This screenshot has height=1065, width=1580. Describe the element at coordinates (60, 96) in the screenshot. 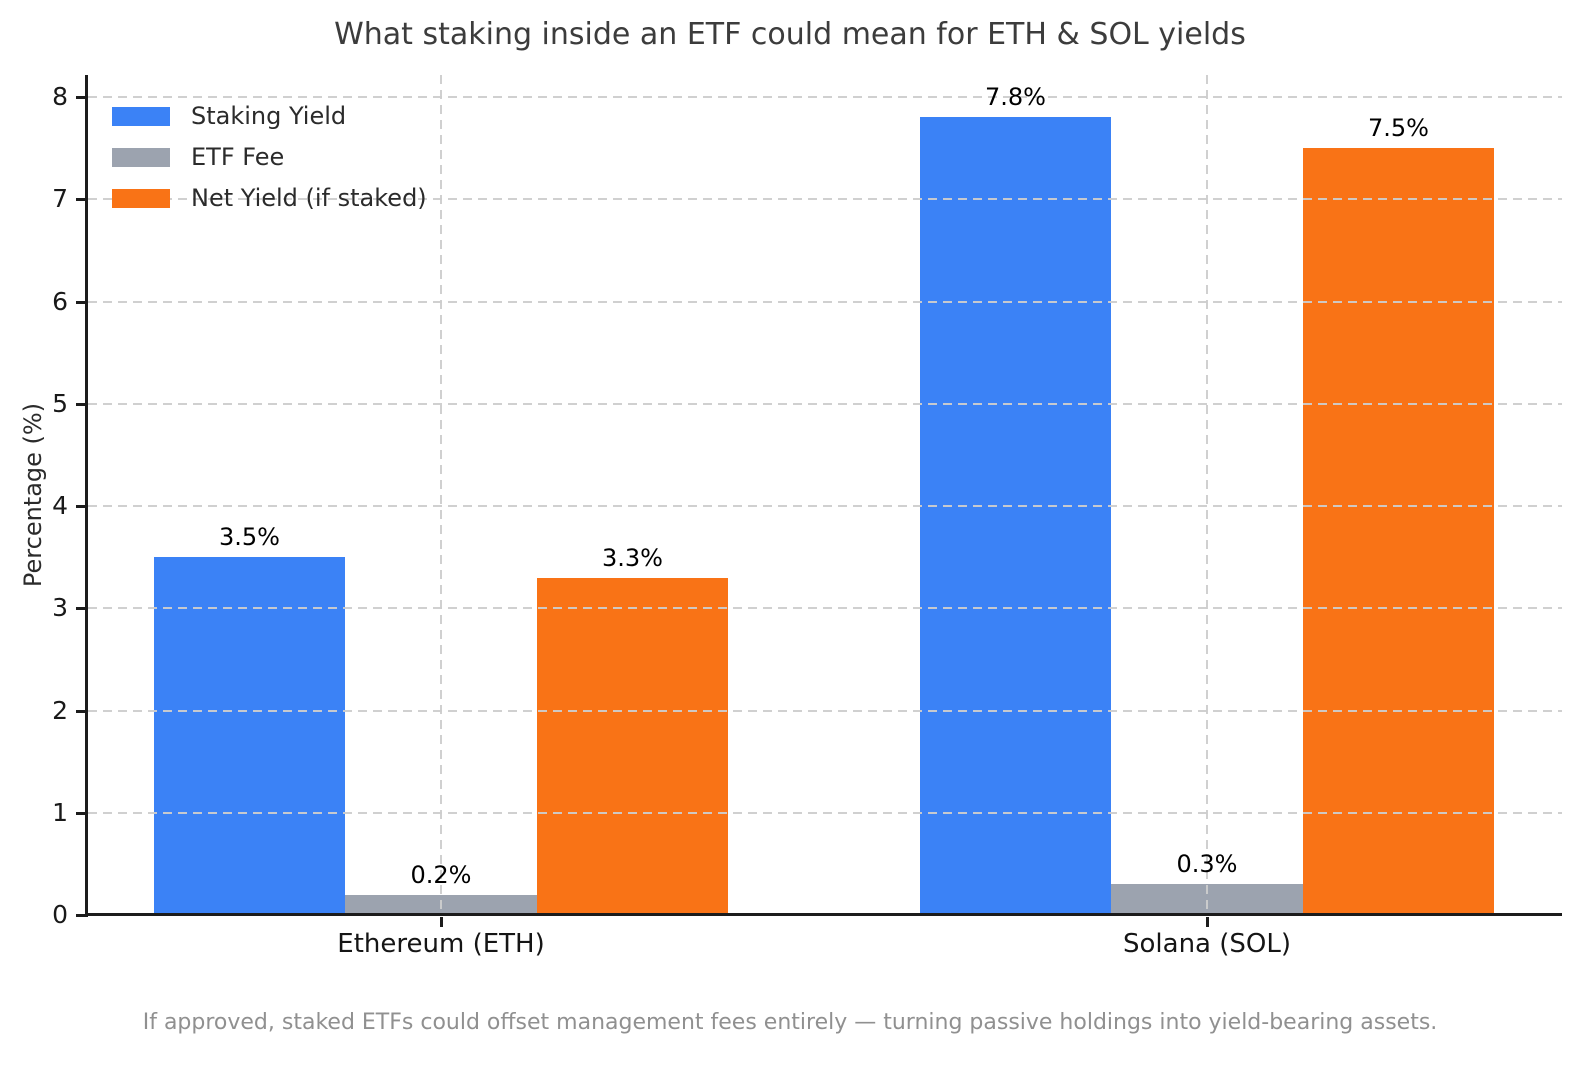

I see `y-tick-label: 8` at that location.